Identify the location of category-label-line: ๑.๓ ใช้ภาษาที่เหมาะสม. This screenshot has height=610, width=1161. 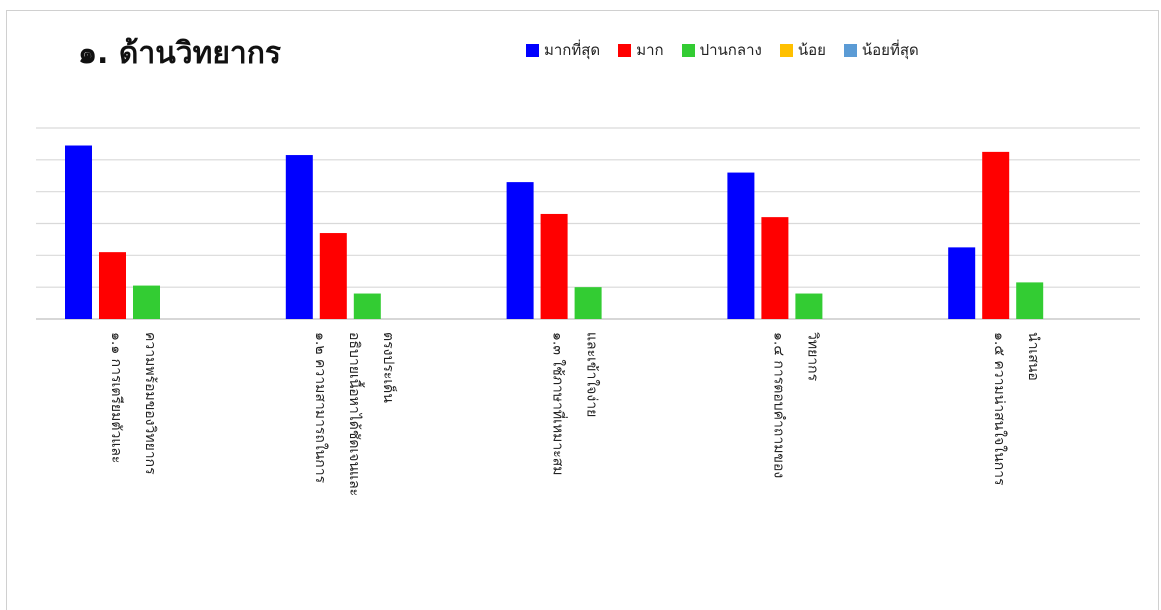
(559, 404).